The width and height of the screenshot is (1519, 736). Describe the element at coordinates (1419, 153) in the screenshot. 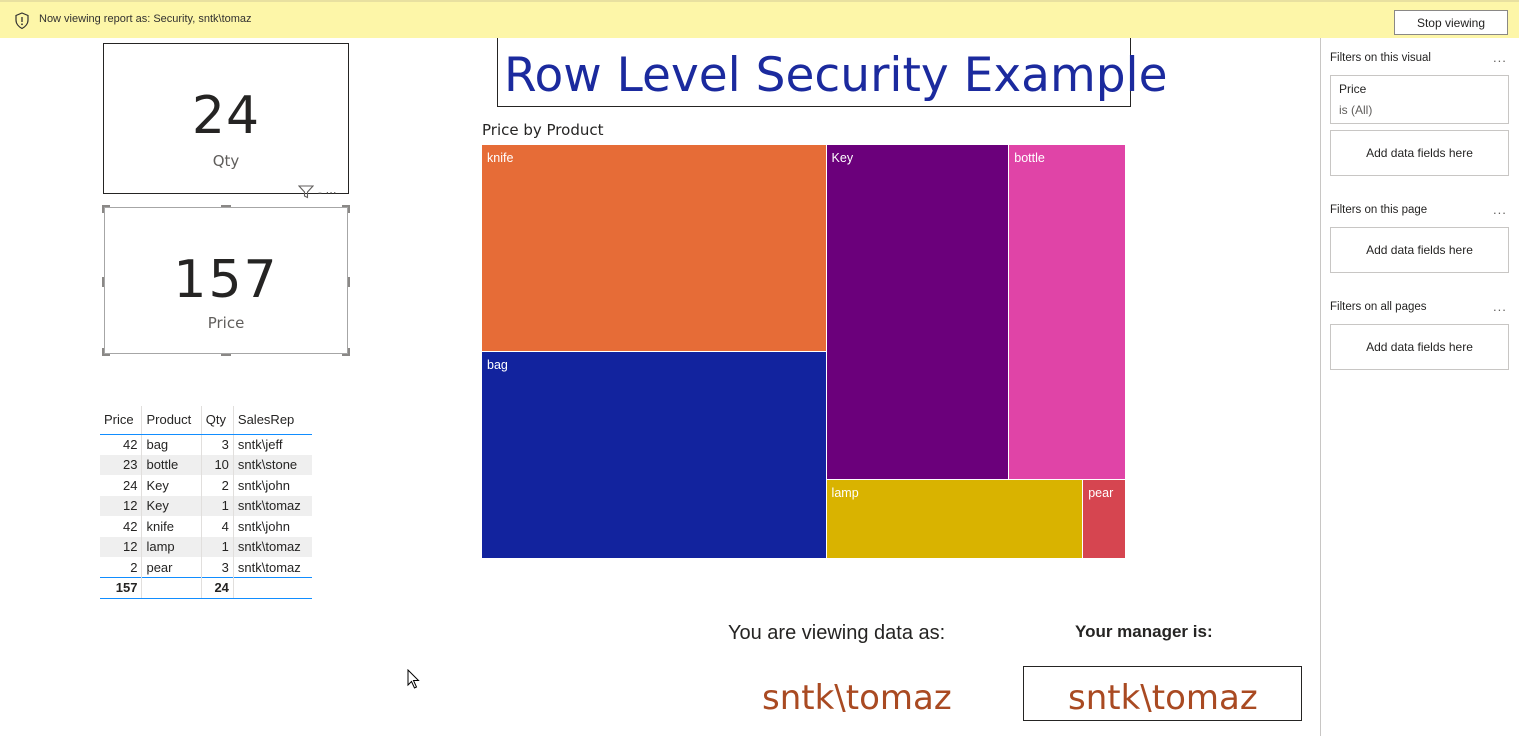

I see `add-visual-filter-field: Add data fields here` at that location.